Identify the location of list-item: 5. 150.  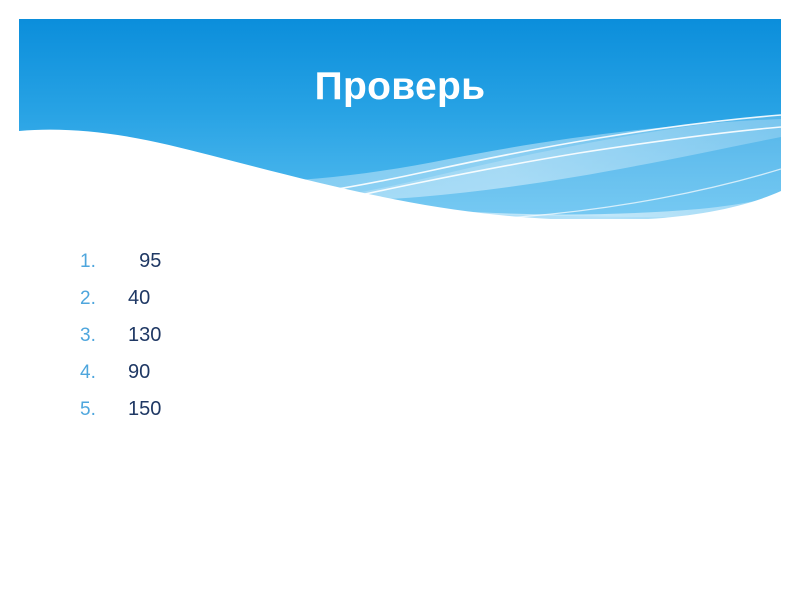
(380, 409).